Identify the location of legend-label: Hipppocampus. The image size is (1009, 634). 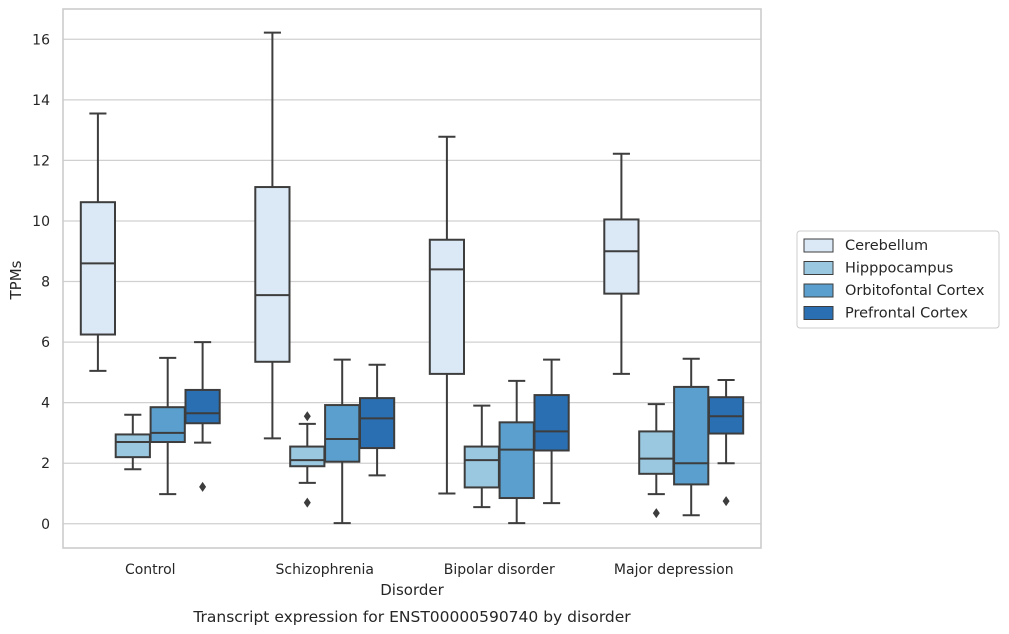
(899, 269).